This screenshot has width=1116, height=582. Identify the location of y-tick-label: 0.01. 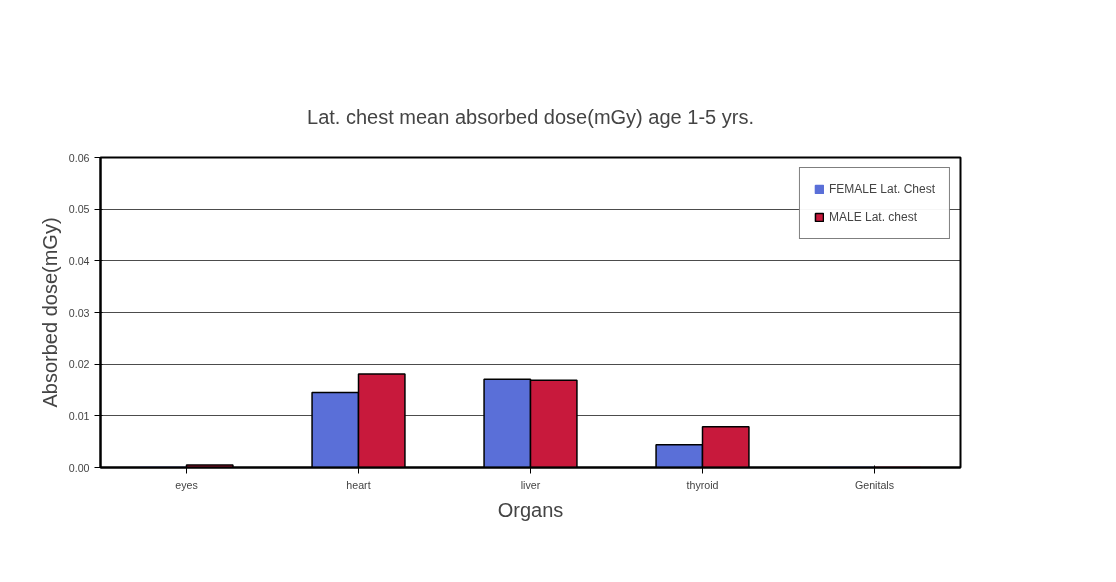
(79, 415).